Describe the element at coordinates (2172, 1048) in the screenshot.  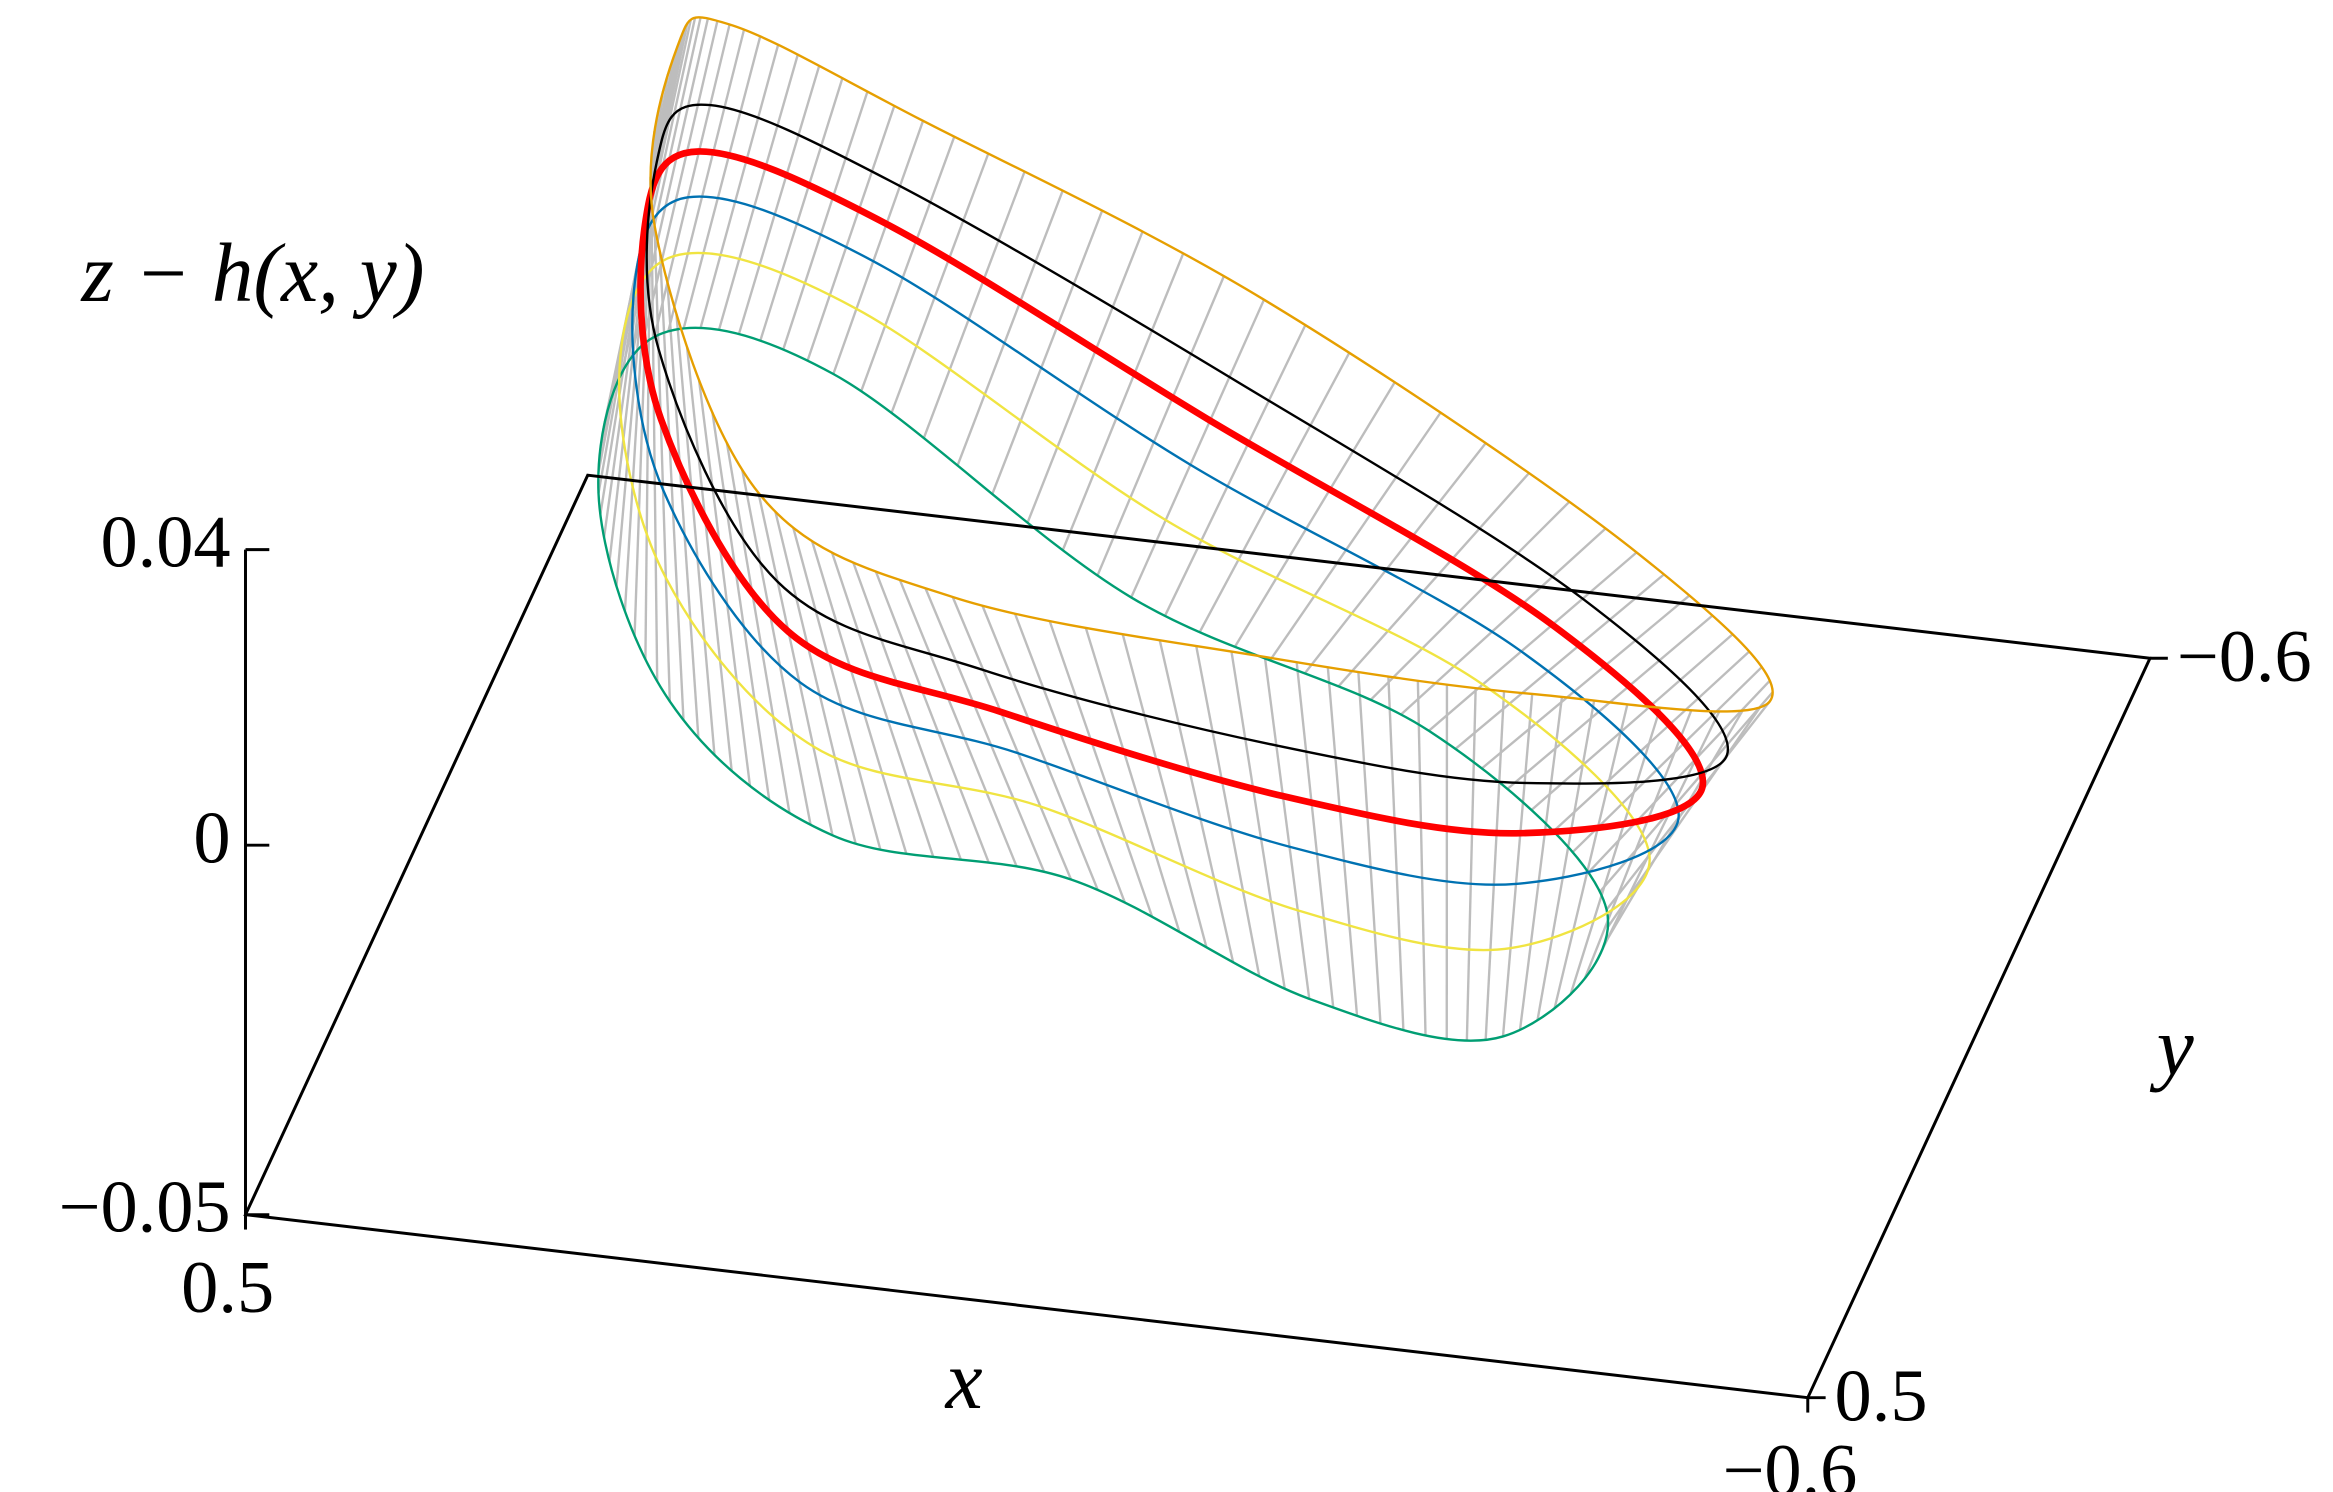
I see `y-axis-label: y` at that location.